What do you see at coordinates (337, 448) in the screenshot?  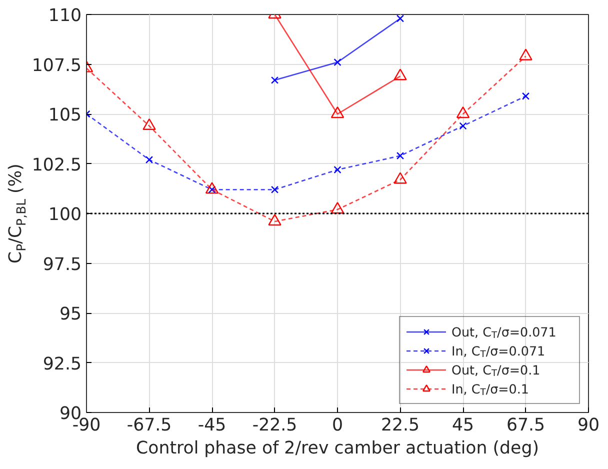 I see `x-axis-title: Control phase of 2/rev camber actuation (deg)` at bounding box center [337, 448].